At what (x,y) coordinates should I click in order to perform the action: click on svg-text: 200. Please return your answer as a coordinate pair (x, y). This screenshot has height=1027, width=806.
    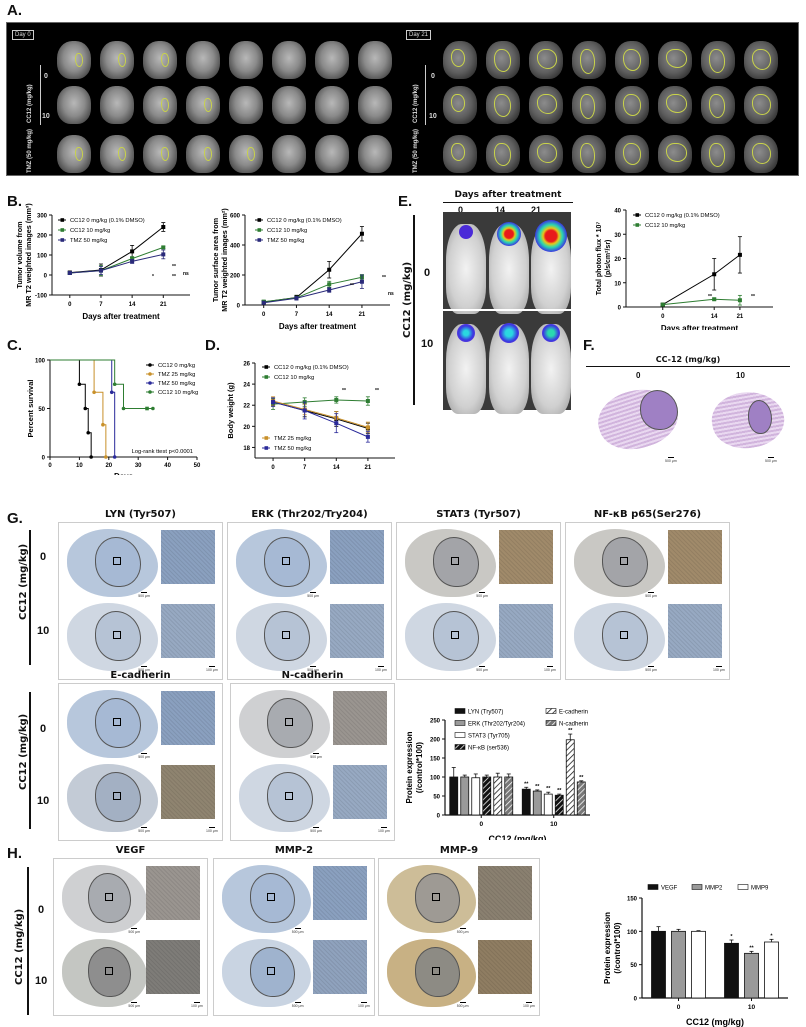
    Looking at the image, I should click on (235, 277).